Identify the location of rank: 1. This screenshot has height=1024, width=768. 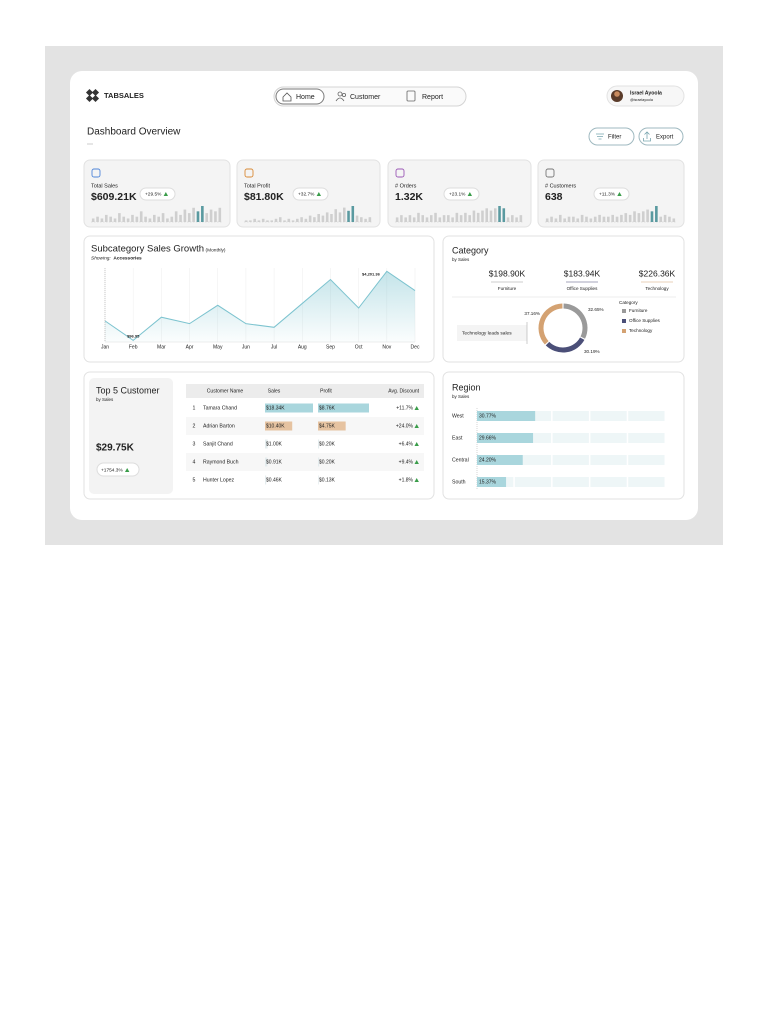
(194, 408).